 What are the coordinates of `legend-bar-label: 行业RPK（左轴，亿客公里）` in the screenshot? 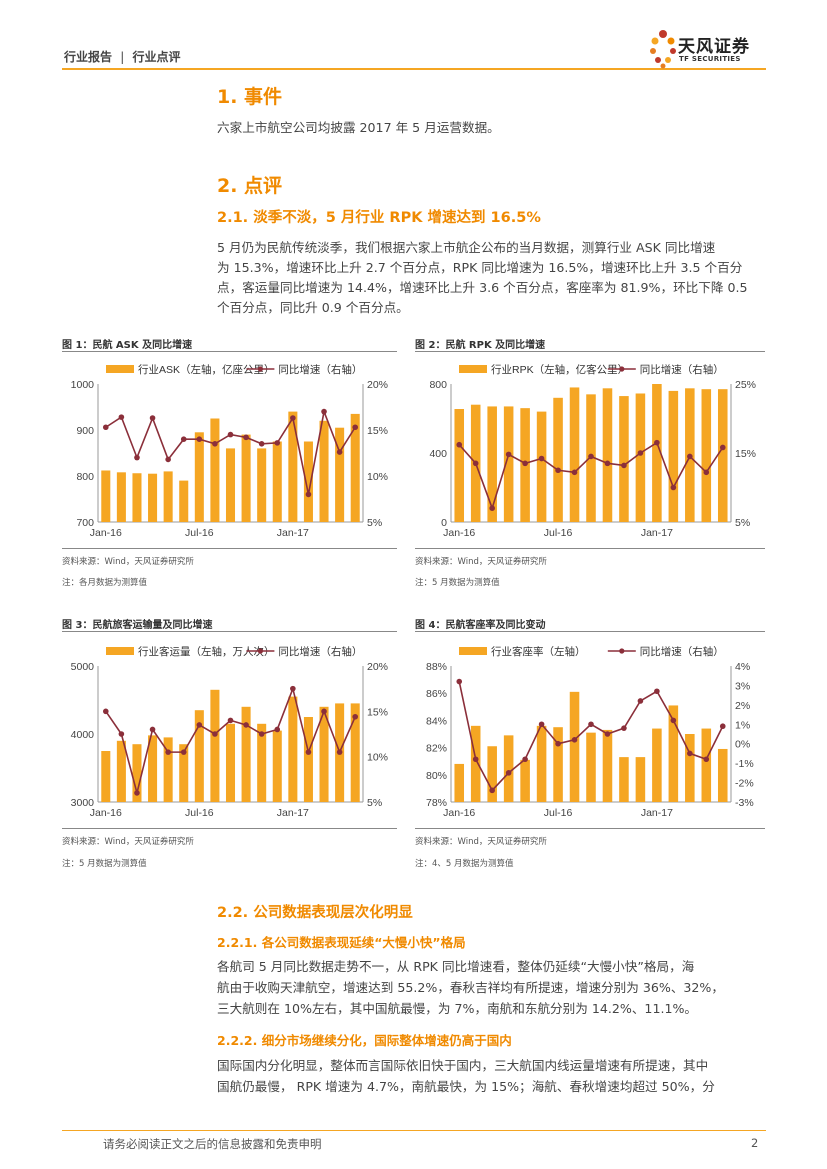 It's located at (559, 369).